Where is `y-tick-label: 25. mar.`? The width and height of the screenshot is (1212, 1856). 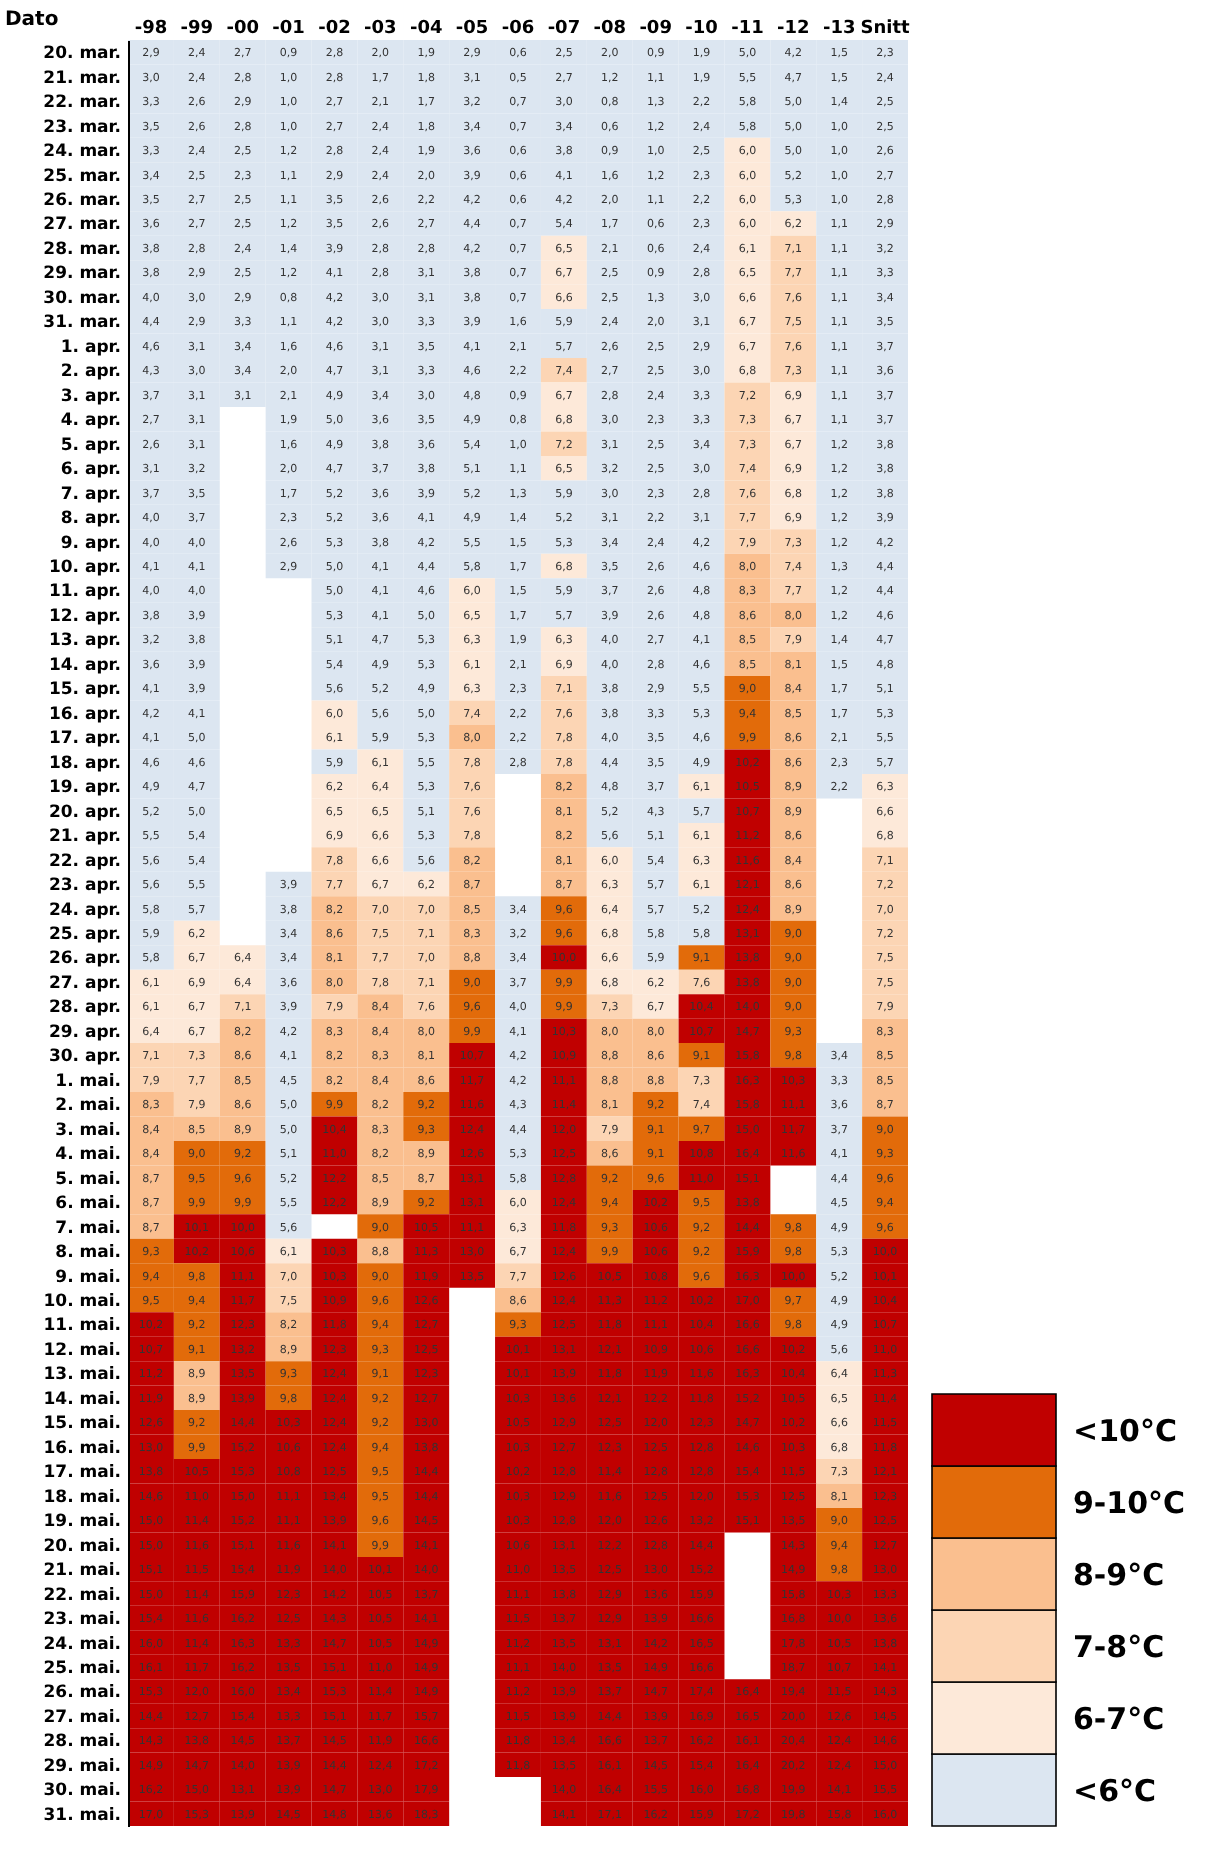
y-tick-label: 25. mar. is located at coordinates (82, 176).